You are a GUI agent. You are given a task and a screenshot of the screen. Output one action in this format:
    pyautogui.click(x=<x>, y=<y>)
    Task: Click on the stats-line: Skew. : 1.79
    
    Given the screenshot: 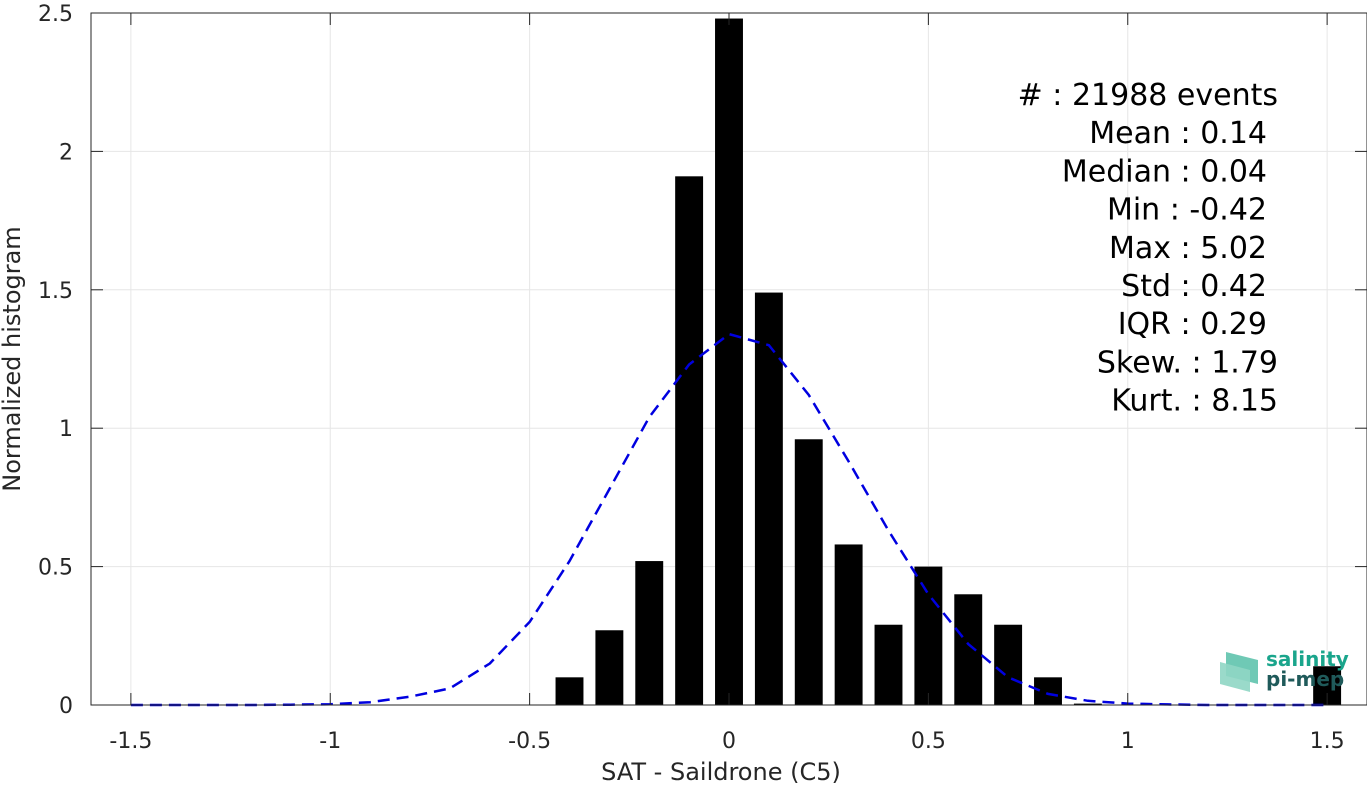 What is the action you would take?
    pyautogui.click(x=1187, y=362)
    